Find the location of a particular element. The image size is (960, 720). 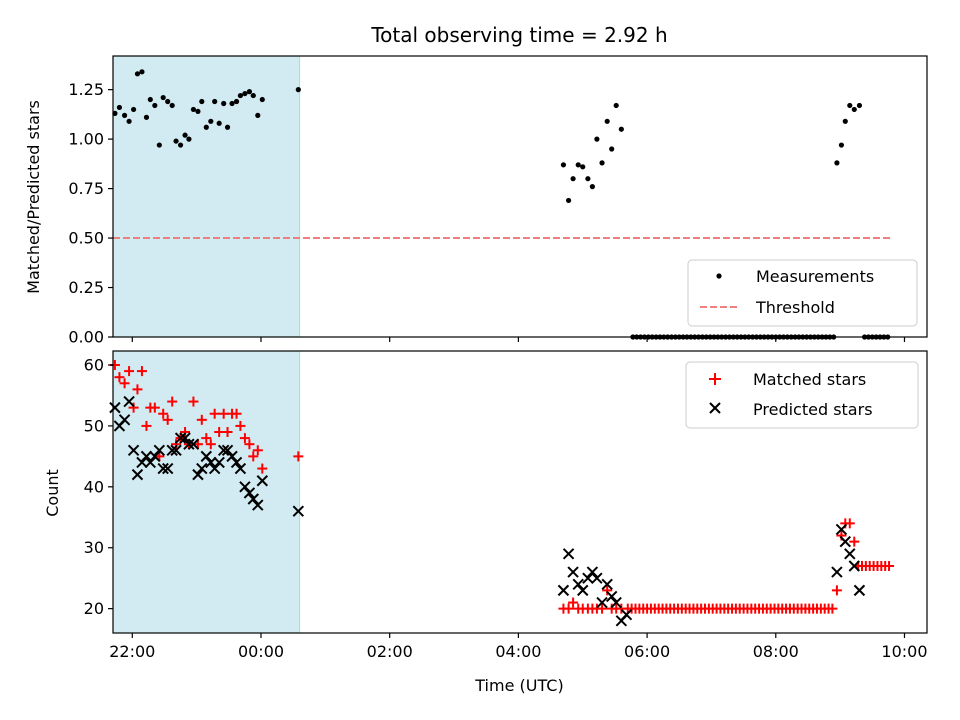

bottom-x-tick-label: 10:00 is located at coordinates (904, 651).